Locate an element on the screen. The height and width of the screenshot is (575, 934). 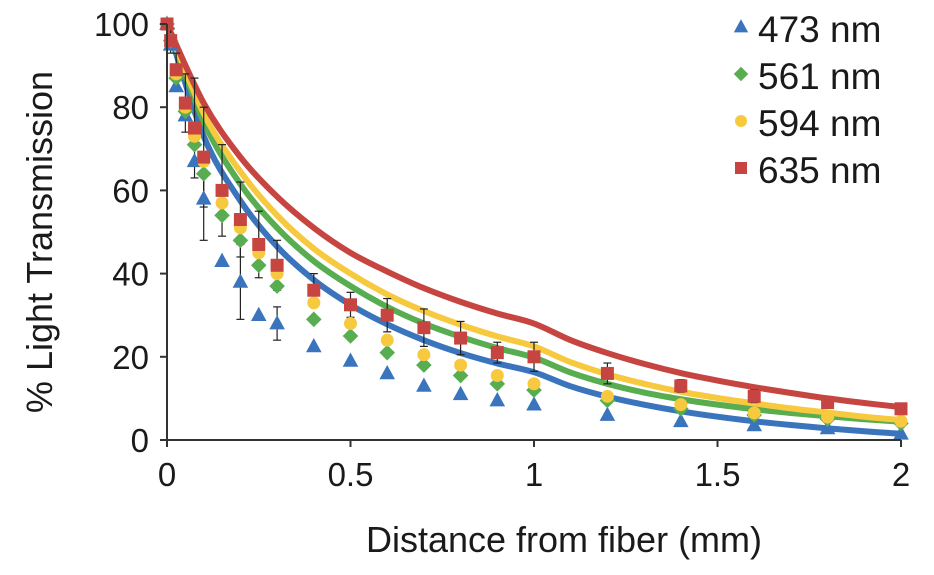
legend-marker-473-nm is located at coordinates (741, 26).